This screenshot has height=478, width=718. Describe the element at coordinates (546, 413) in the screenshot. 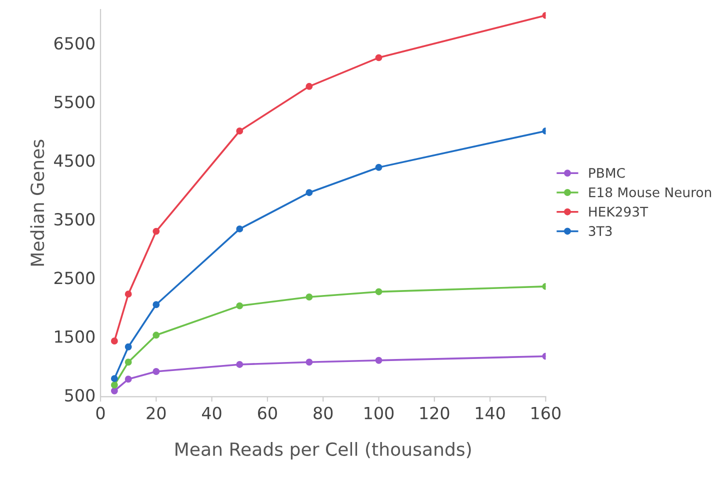

I see `x-tick-label: 160` at that location.